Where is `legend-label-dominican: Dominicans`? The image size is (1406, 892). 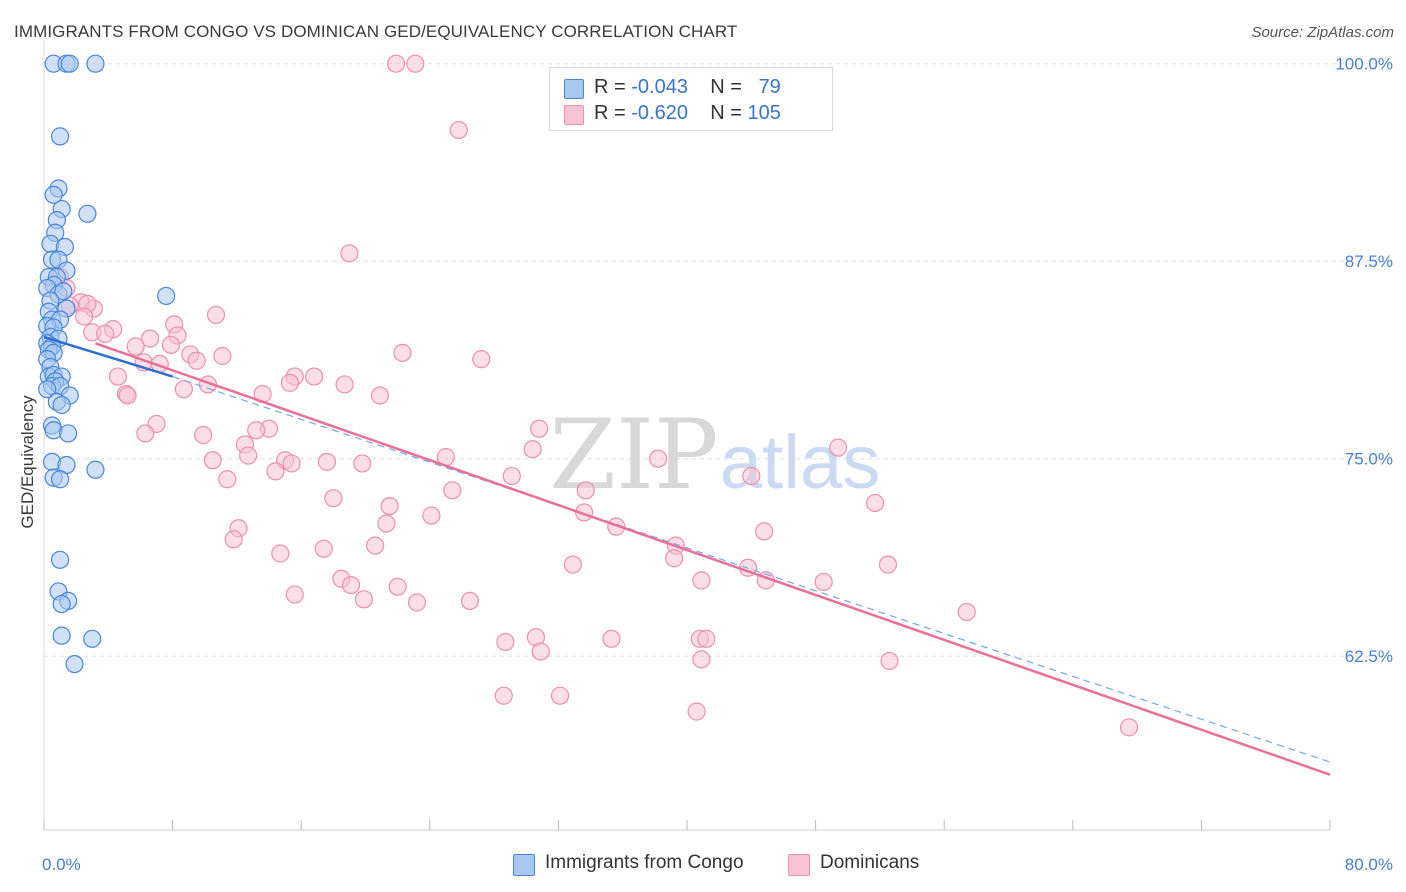 legend-label-dominican: Dominicans is located at coordinates (870, 862).